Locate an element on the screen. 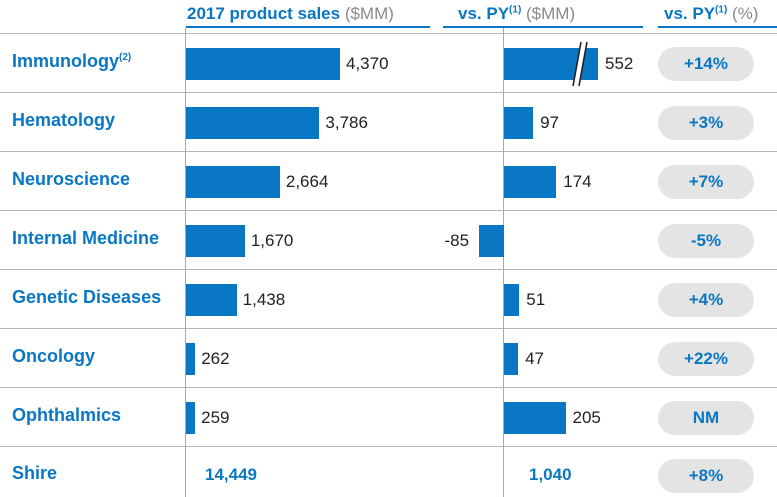 This screenshot has width=777, height=497. sales-value-label: 1,670 is located at coordinates (272, 240).